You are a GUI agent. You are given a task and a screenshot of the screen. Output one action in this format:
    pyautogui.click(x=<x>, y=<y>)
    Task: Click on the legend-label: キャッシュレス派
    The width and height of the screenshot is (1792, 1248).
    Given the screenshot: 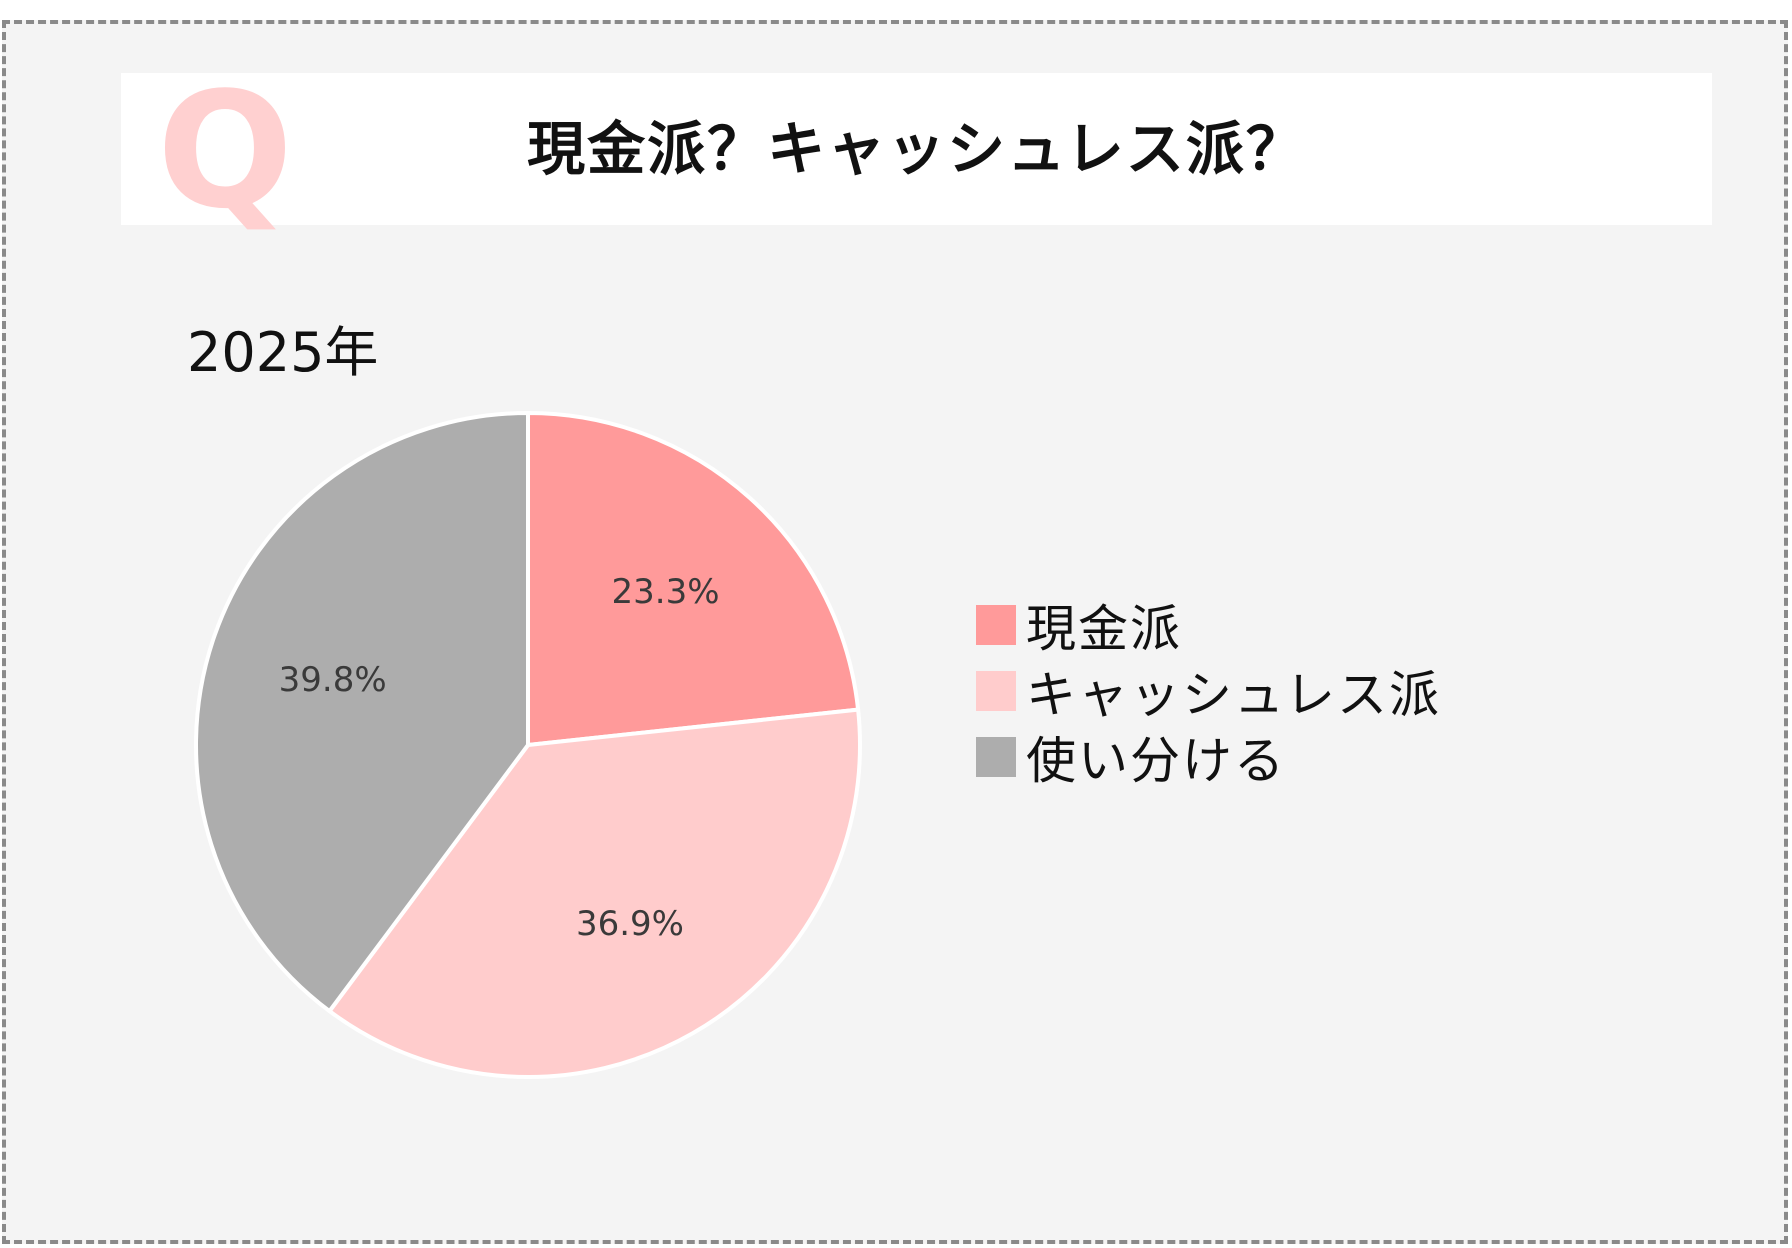 What is the action you would take?
    pyautogui.click(x=1233, y=695)
    